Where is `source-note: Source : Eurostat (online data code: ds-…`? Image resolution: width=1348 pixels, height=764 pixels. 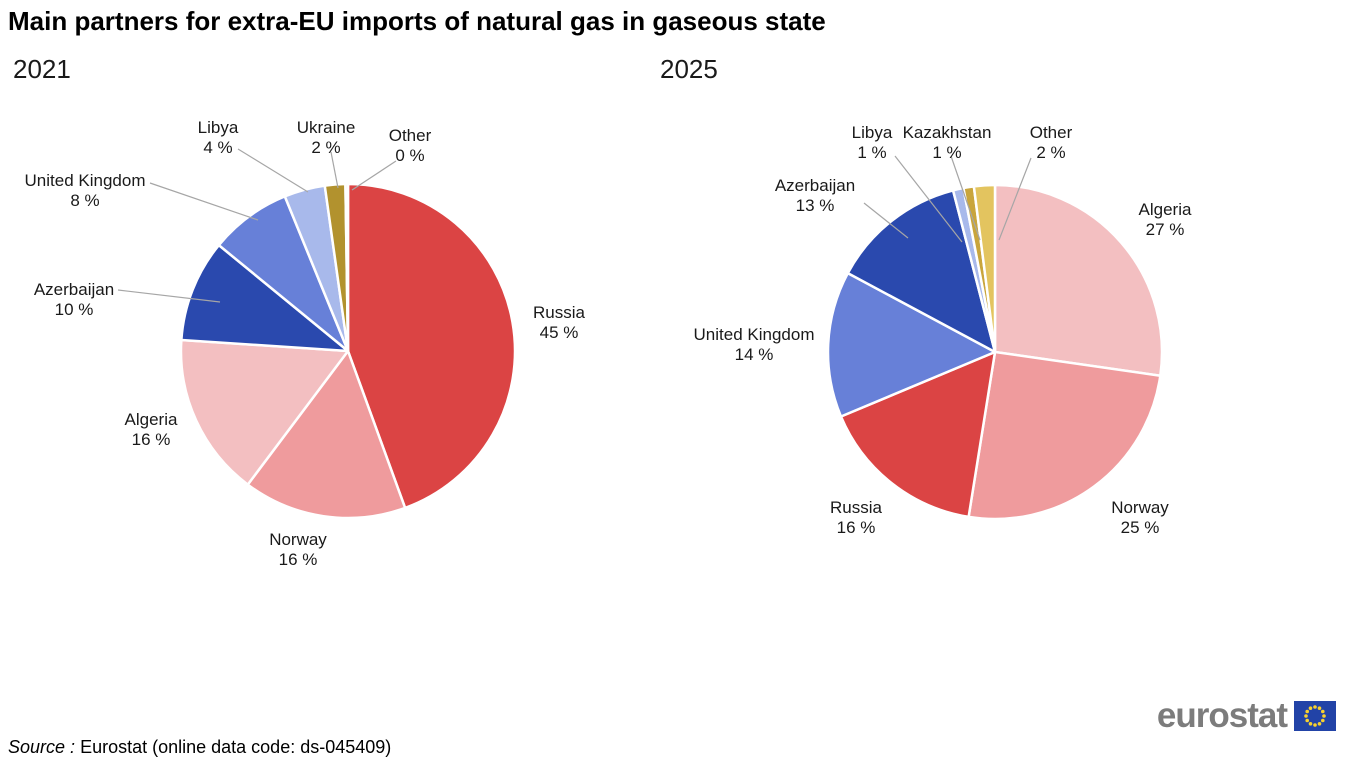 source-note: Source : Eurostat (online data code: ds-… is located at coordinates (199, 747).